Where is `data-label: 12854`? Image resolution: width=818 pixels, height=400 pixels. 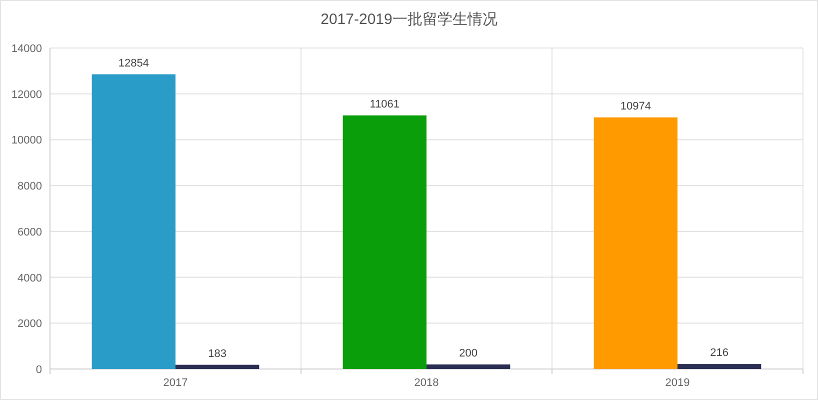
data-label: 12854 is located at coordinates (133, 63).